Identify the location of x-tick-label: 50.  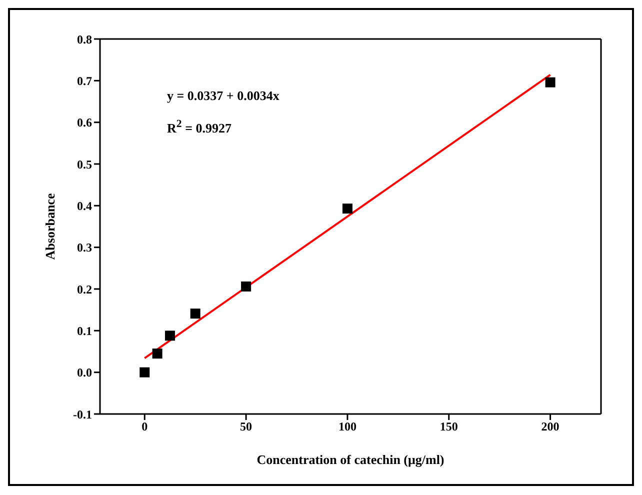
(246, 427).